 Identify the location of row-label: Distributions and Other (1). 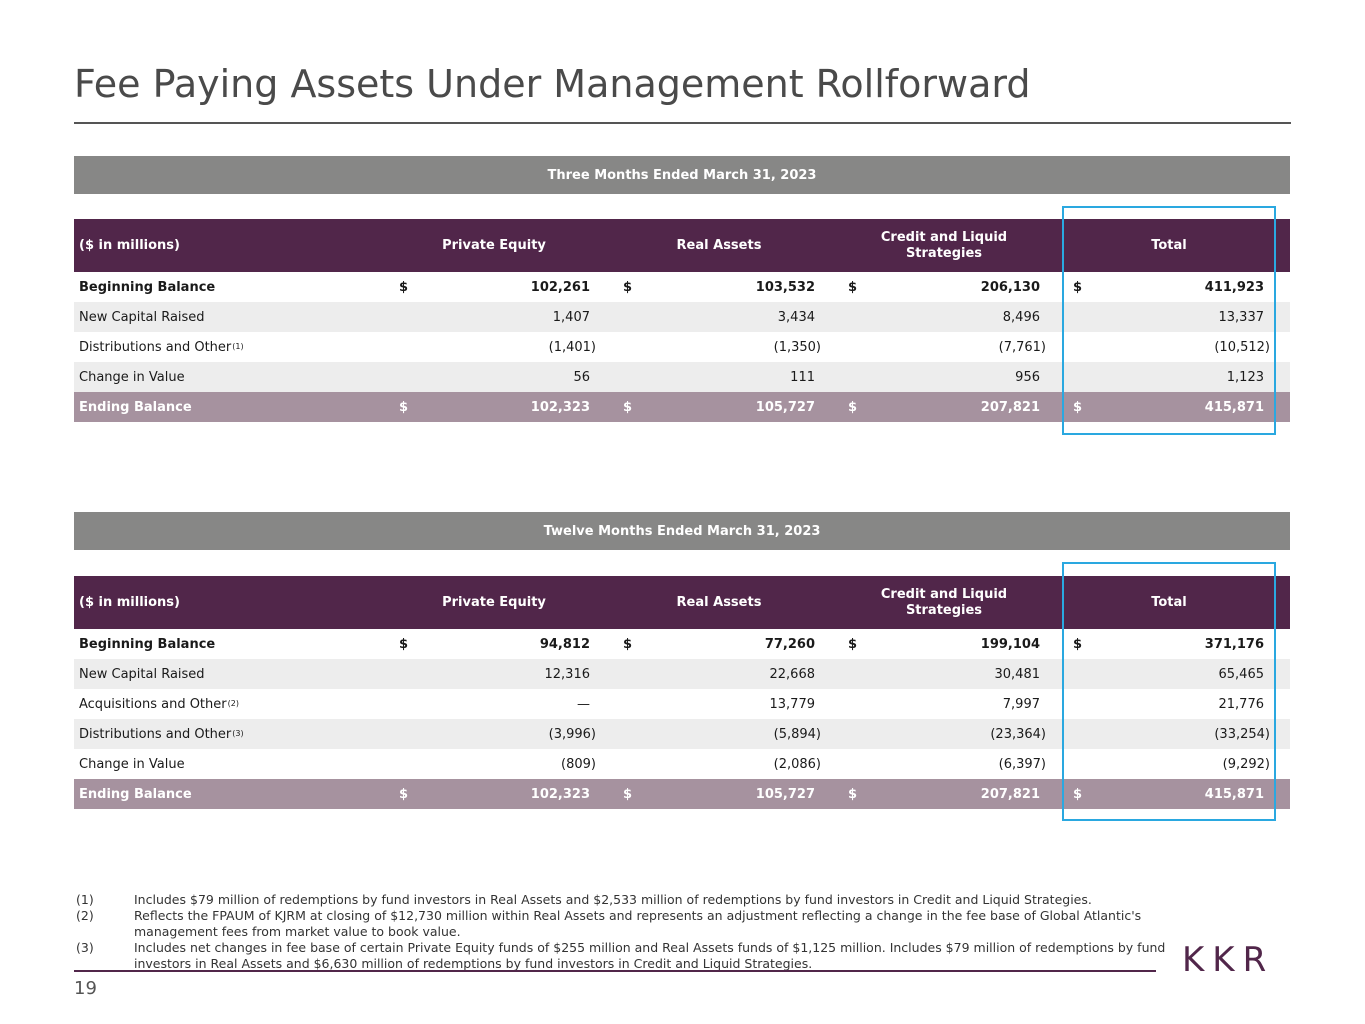
(161, 347).